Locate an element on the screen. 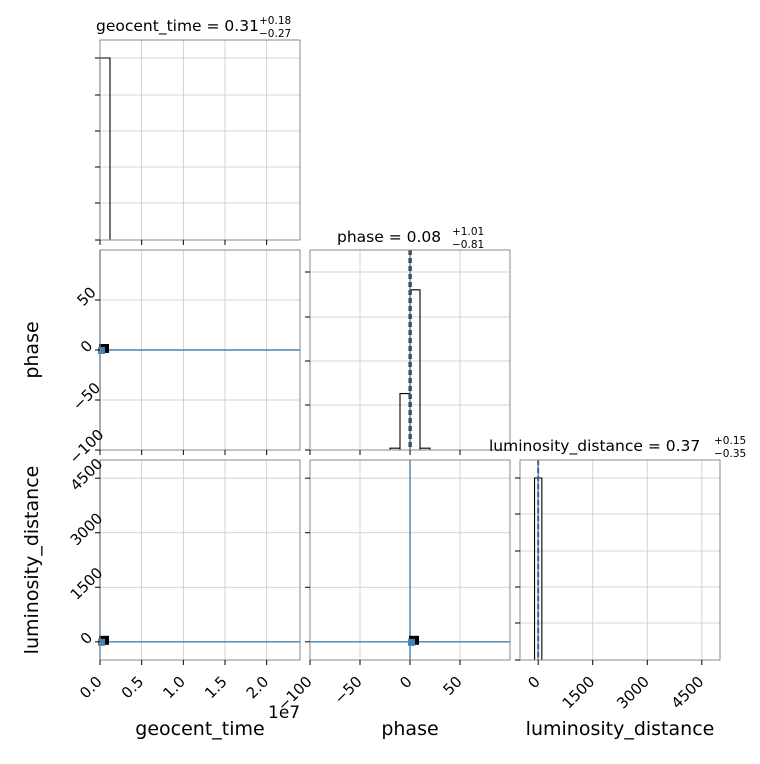 The height and width of the screenshot is (764, 760). y-tick-label: 50 is located at coordinates (86, 296).